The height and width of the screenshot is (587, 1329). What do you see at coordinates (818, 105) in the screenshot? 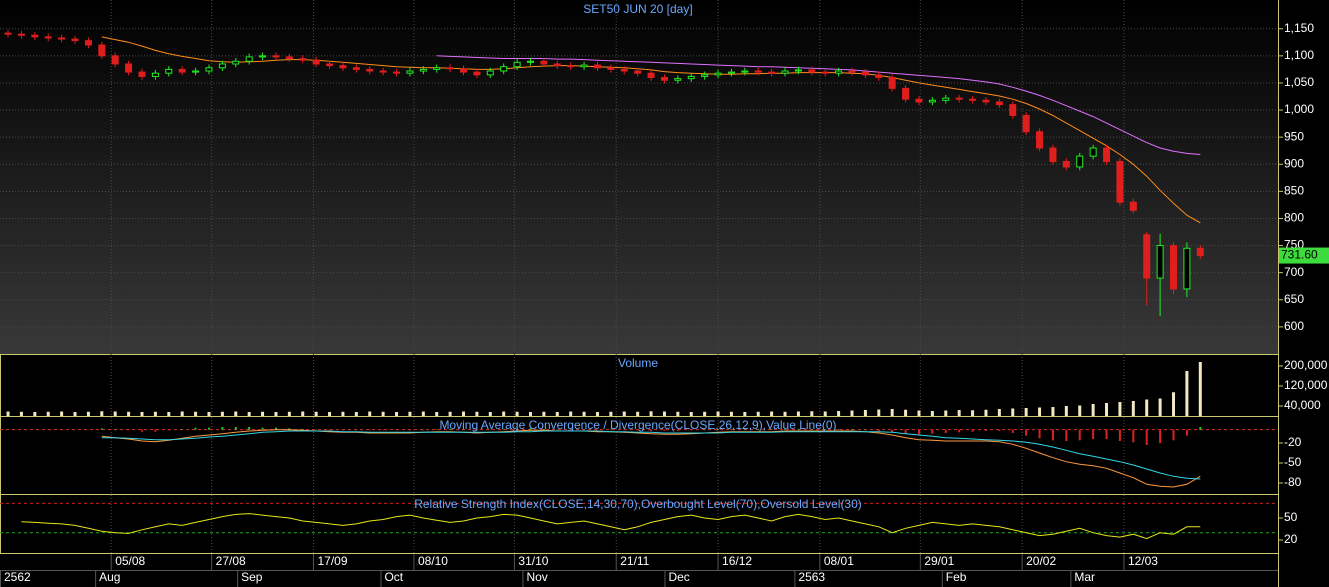
I see `moving-average` at bounding box center [818, 105].